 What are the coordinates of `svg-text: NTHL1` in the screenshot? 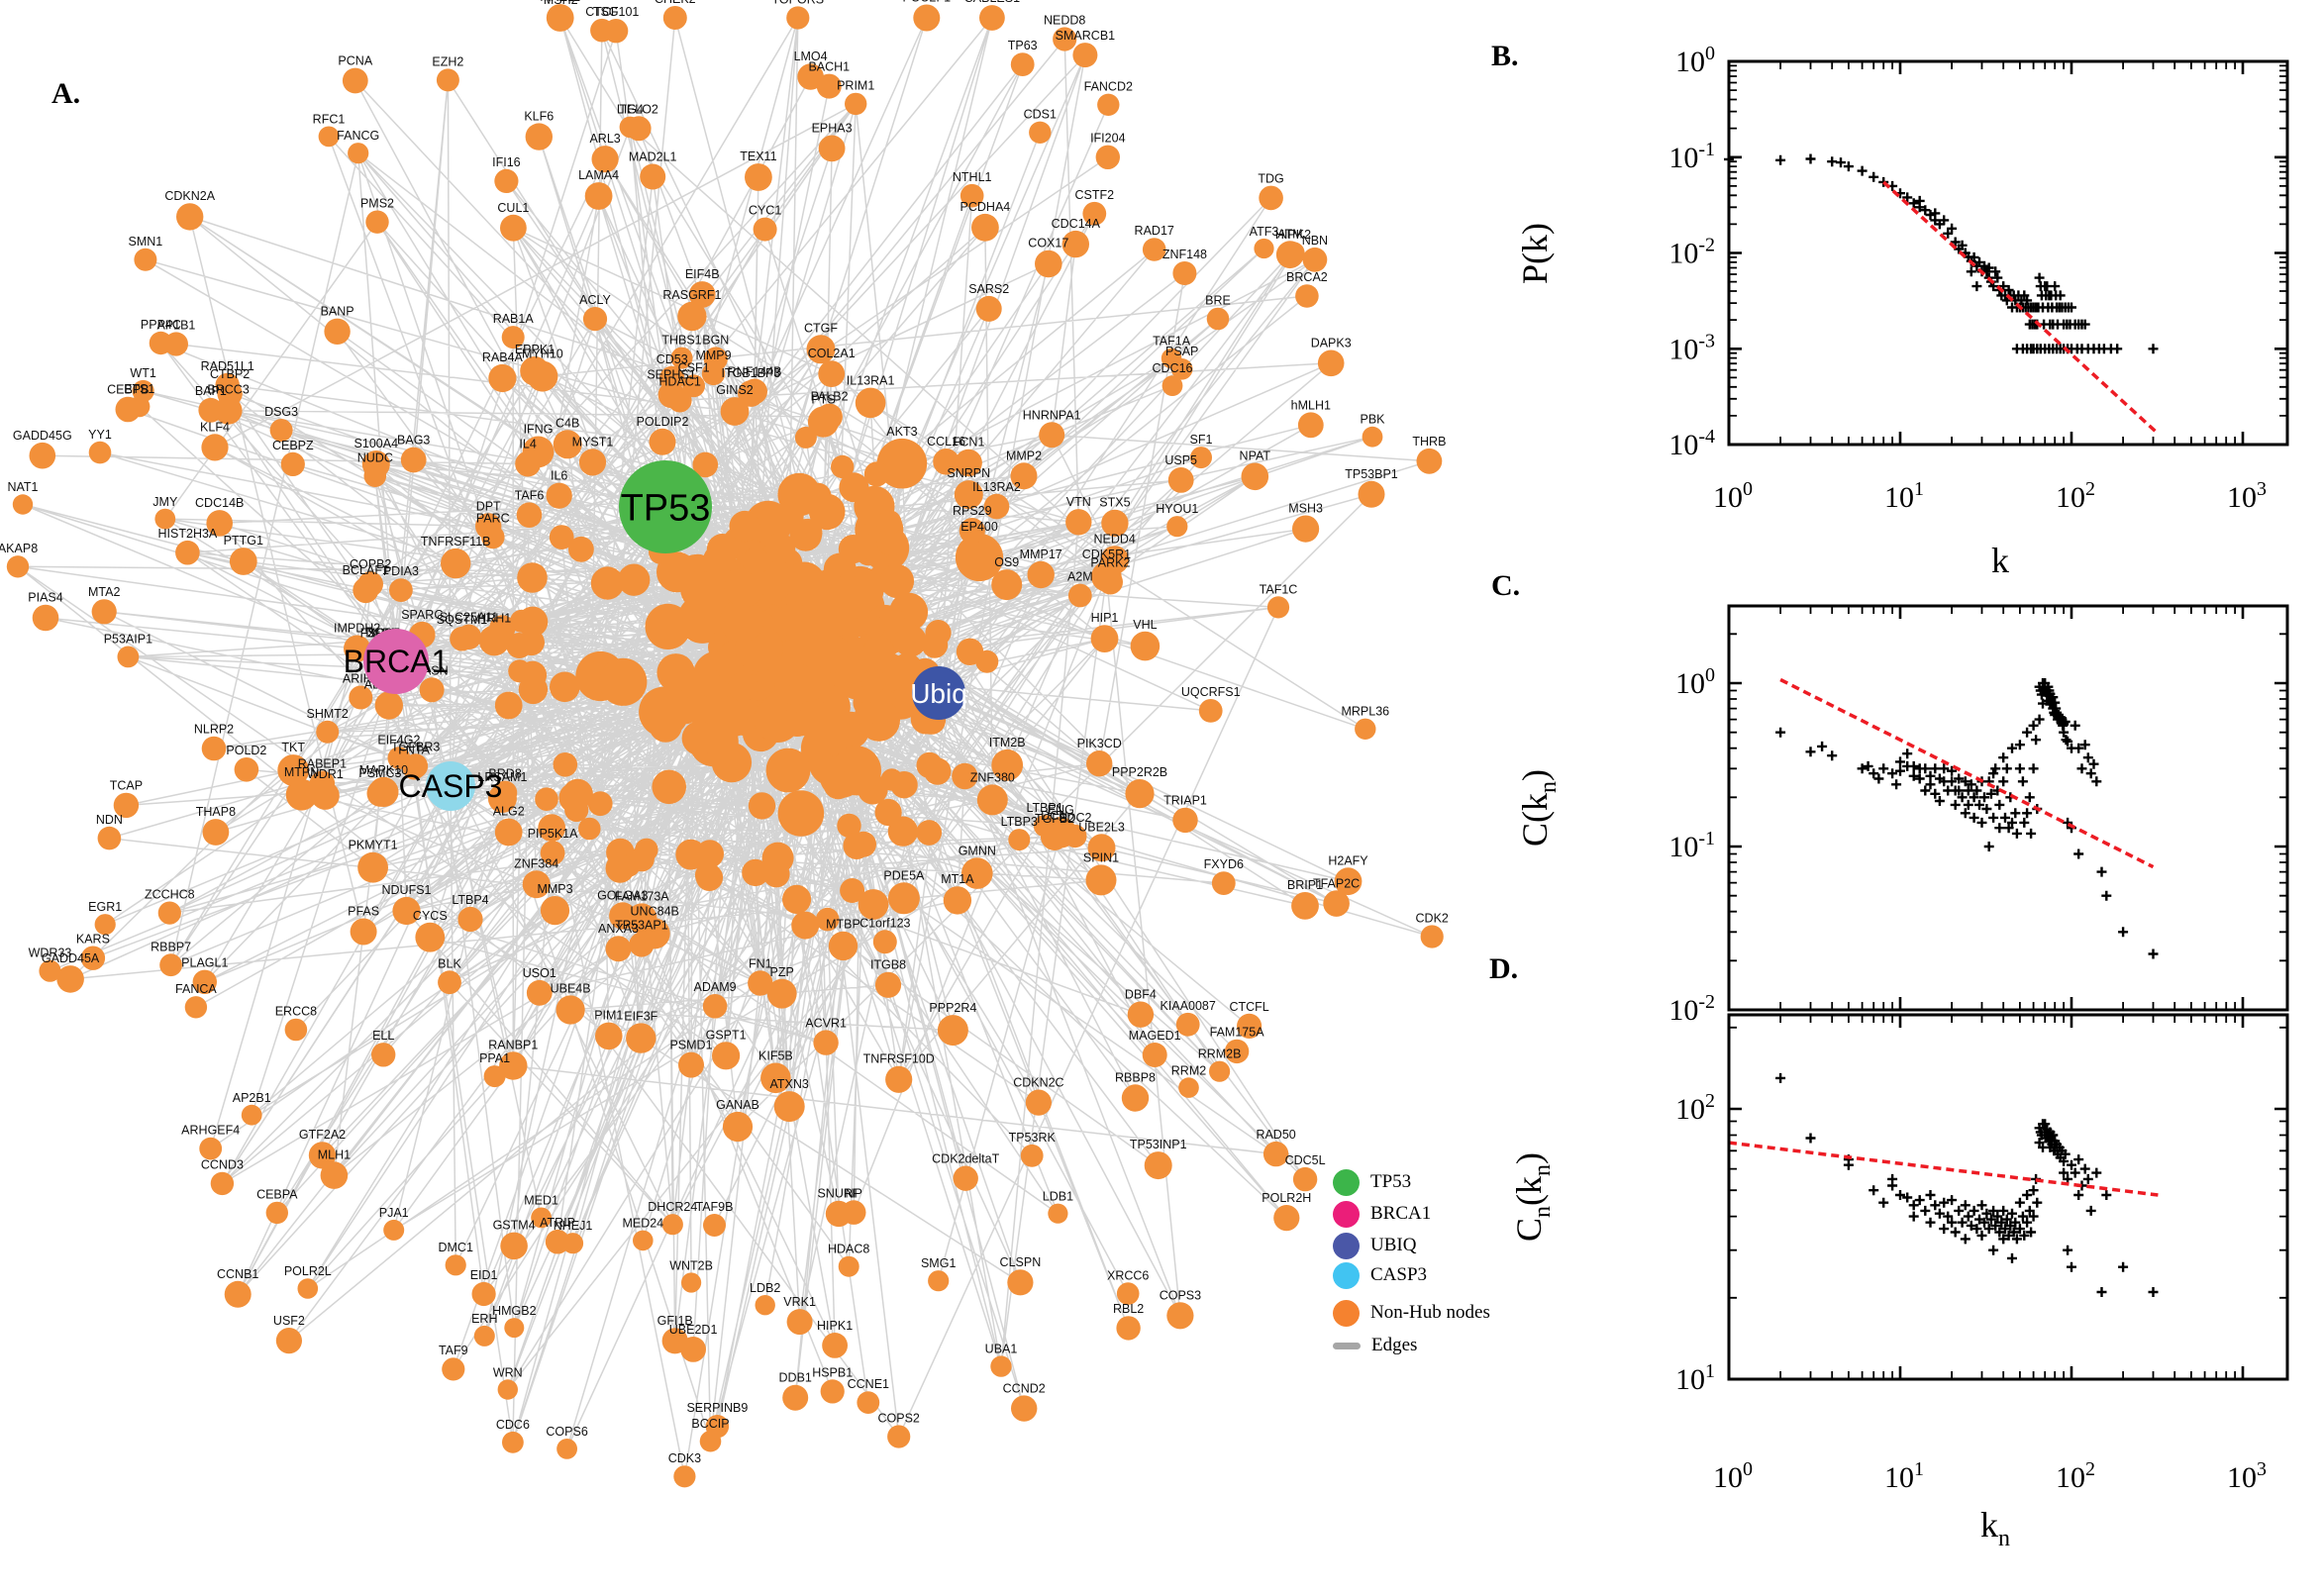 It's located at (972, 177).